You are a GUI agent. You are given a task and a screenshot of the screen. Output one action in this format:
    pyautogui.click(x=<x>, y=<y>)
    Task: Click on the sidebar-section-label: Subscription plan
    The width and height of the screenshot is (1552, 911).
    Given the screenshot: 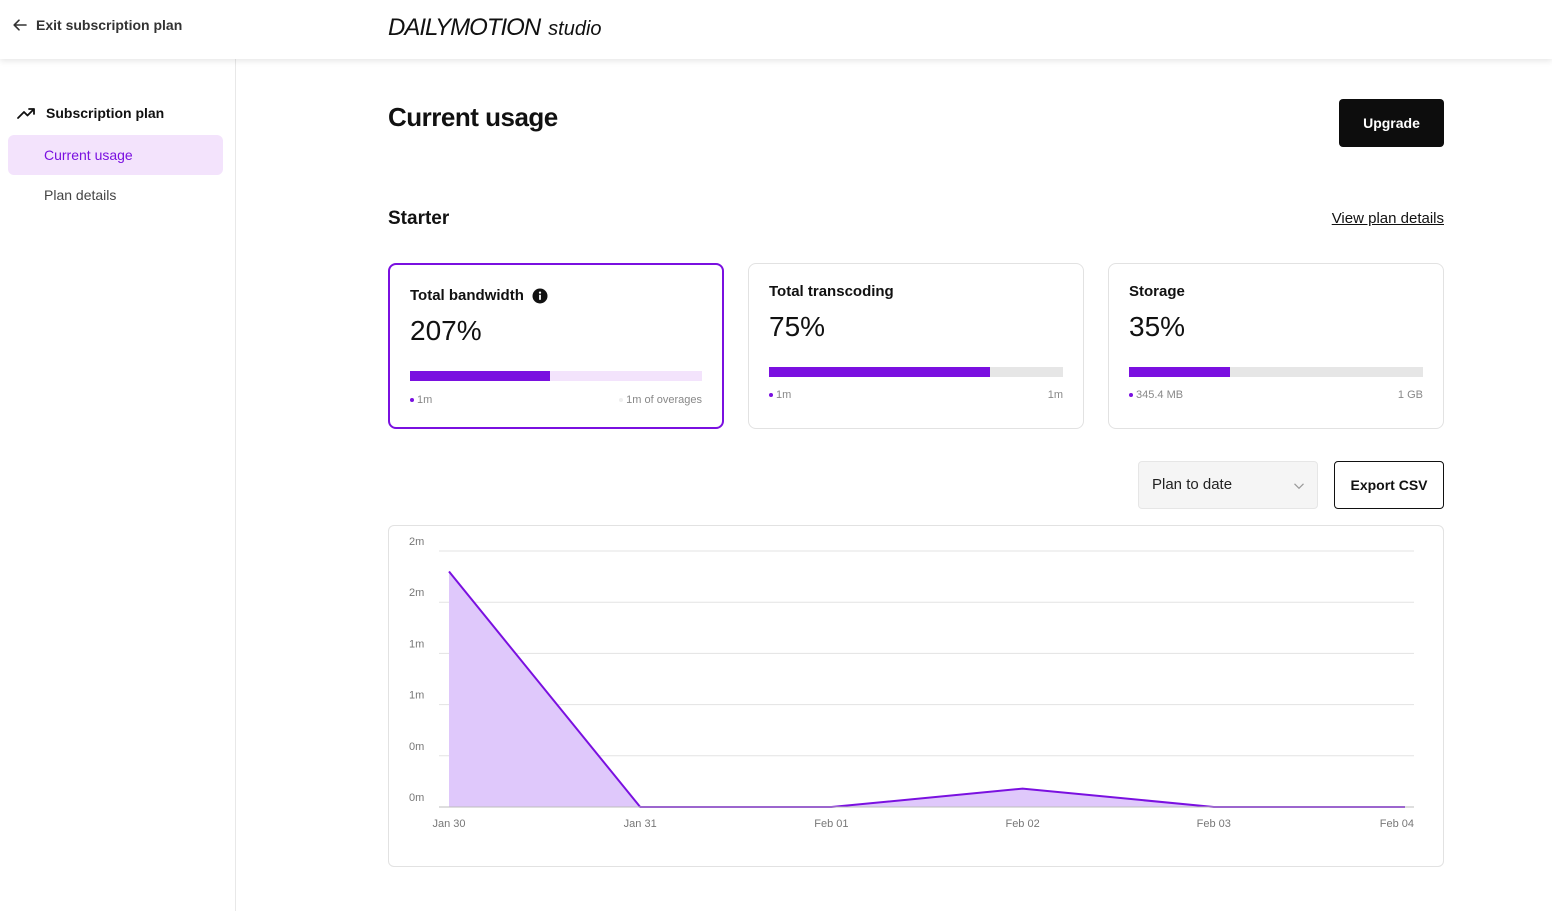 What is the action you would take?
    pyautogui.click(x=105, y=113)
    